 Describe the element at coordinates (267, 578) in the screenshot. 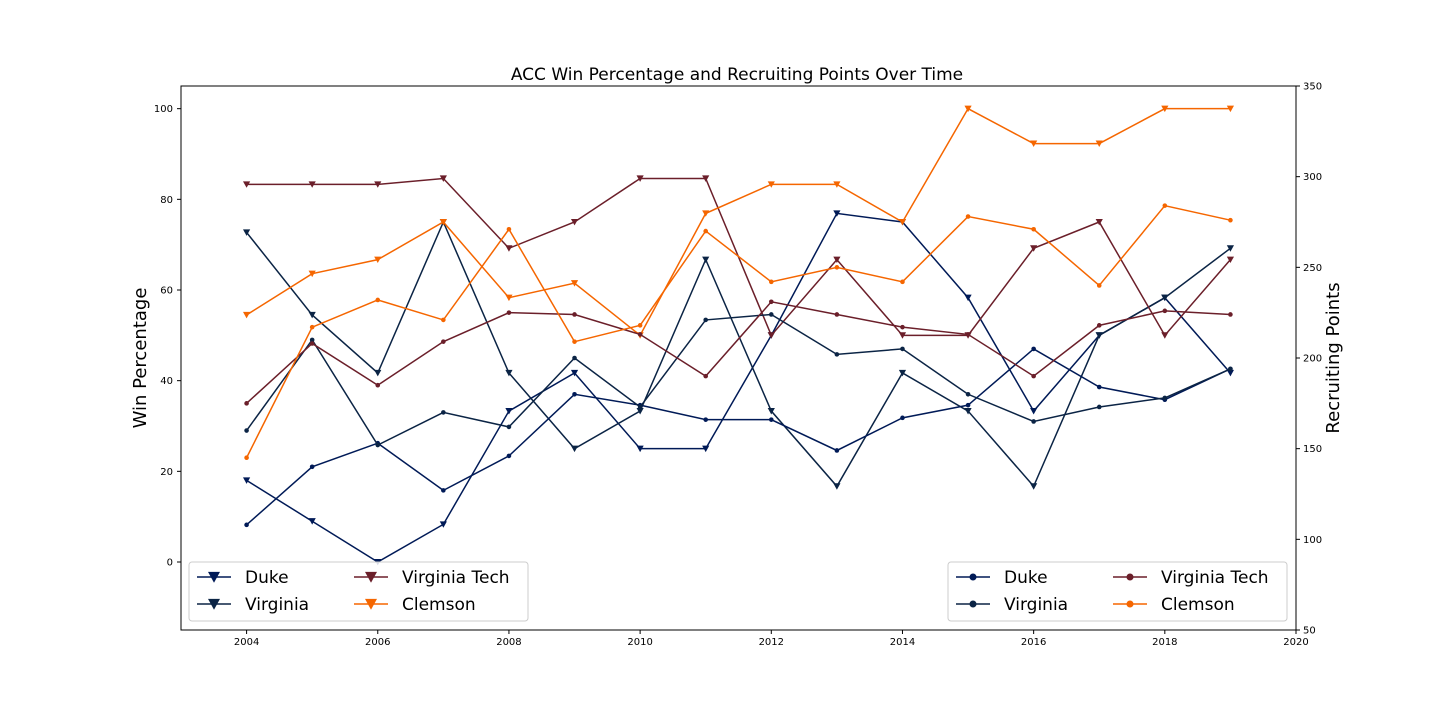

I see `legend-label: Duke` at that location.